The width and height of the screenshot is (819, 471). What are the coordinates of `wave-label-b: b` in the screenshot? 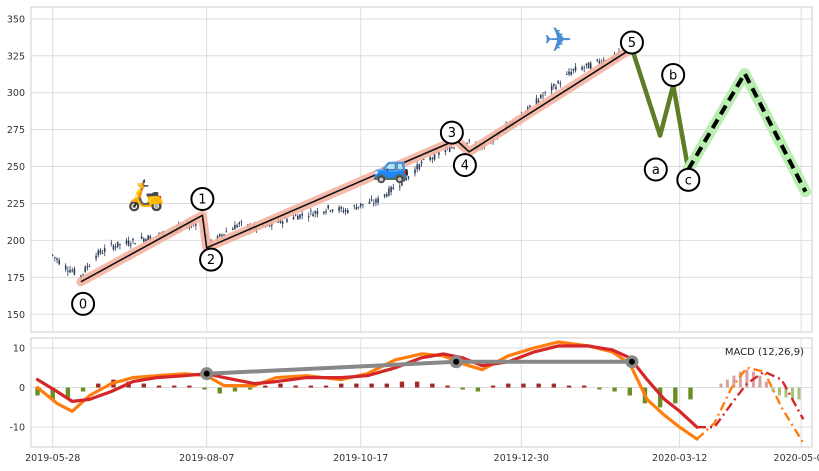 It's located at (673, 75).